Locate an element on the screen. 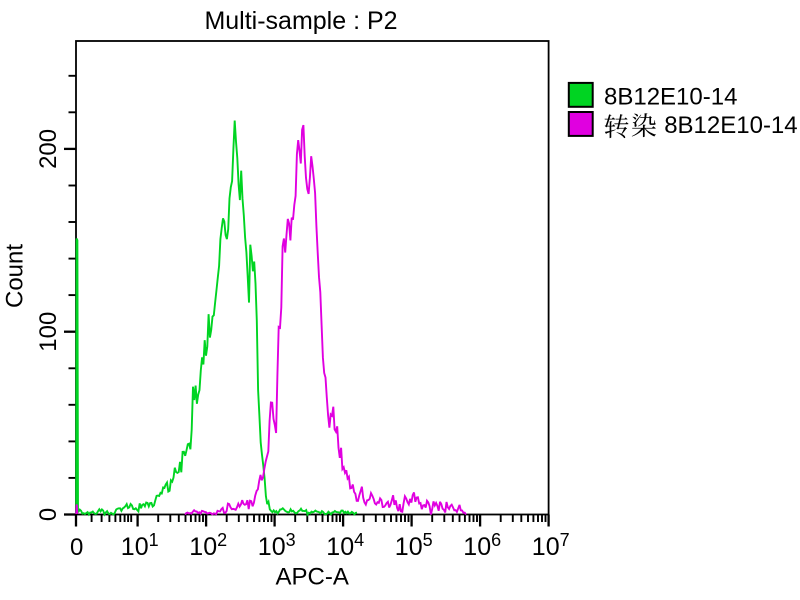  svg-text: Count is located at coordinates (15, 276).